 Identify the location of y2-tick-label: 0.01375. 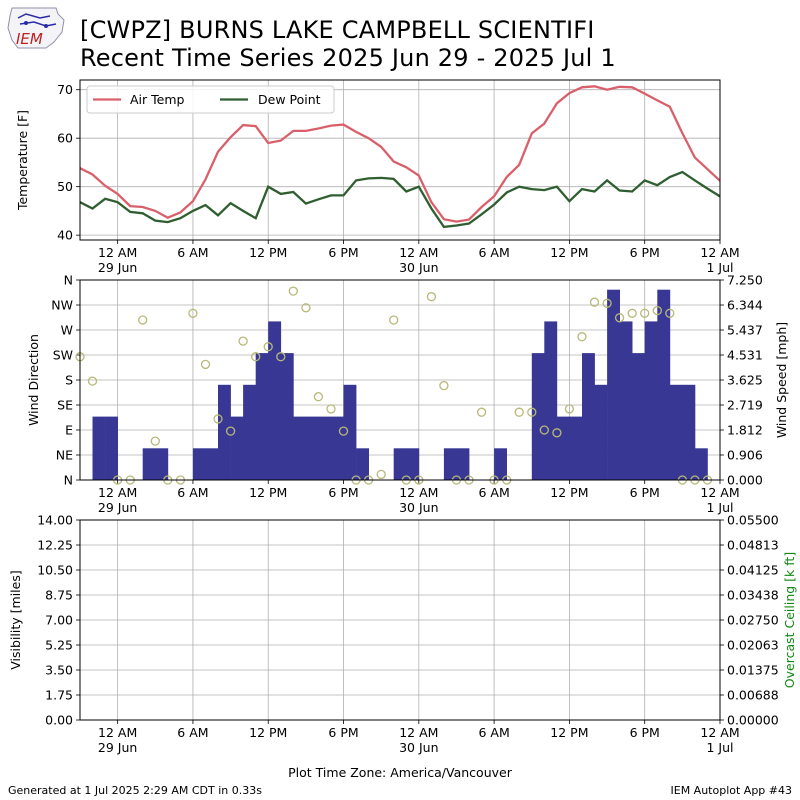
(753, 670).